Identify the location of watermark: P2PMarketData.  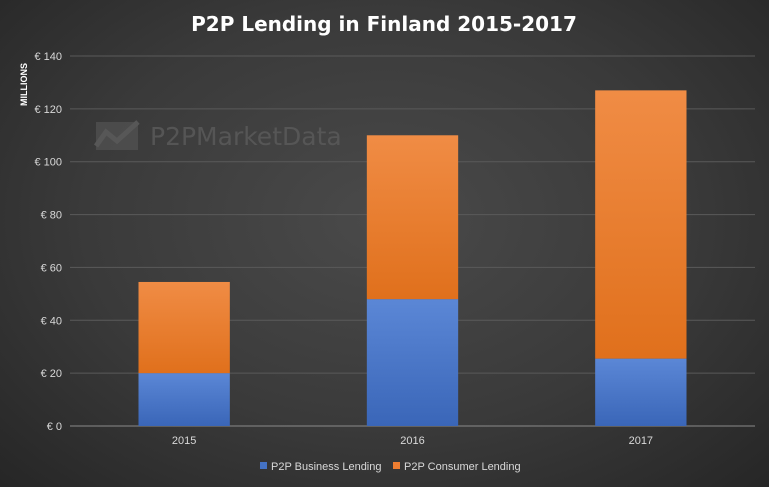
(217, 135).